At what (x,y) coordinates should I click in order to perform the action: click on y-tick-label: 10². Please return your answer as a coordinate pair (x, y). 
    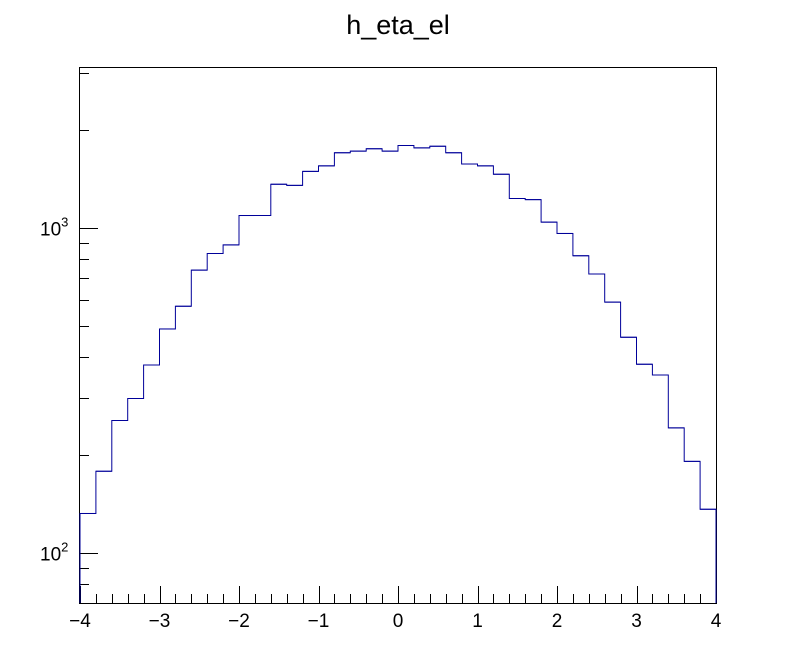
    Looking at the image, I should click on (54, 553).